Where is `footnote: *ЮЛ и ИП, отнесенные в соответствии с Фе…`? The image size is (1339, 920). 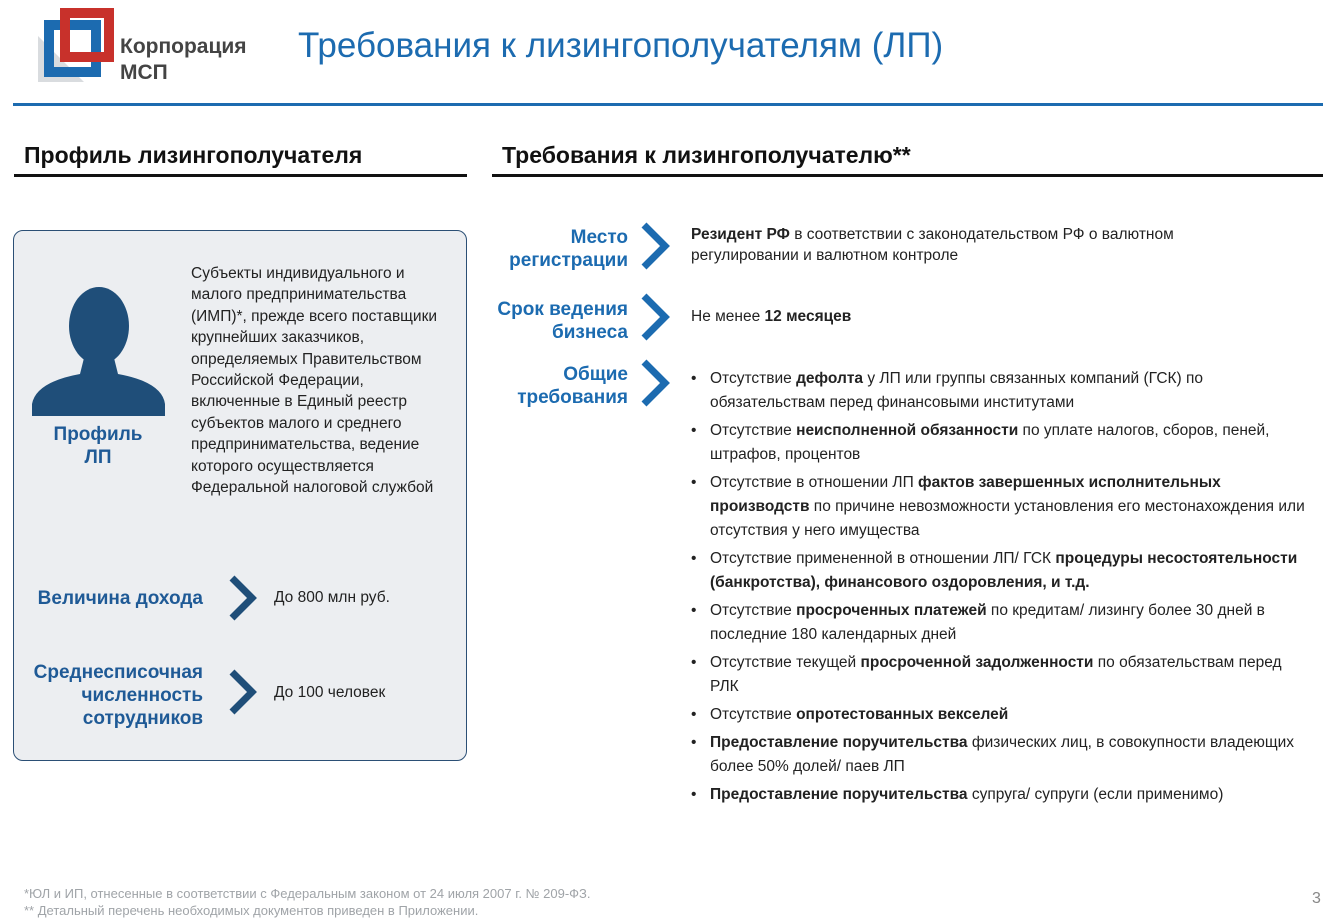
footnote: *ЮЛ и ИП, отнесенные в соответствии с Фе… is located at coordinates (307, 893).